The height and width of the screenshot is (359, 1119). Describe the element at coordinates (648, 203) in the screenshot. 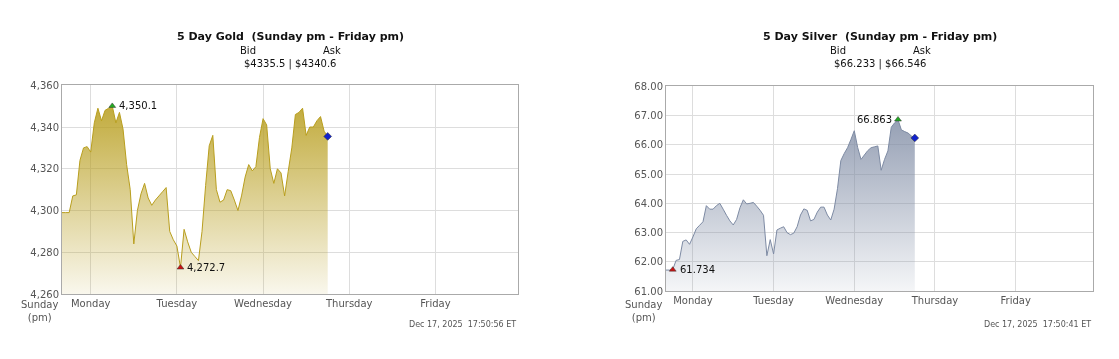

I see `y-tick-label: 64.00` at that location.